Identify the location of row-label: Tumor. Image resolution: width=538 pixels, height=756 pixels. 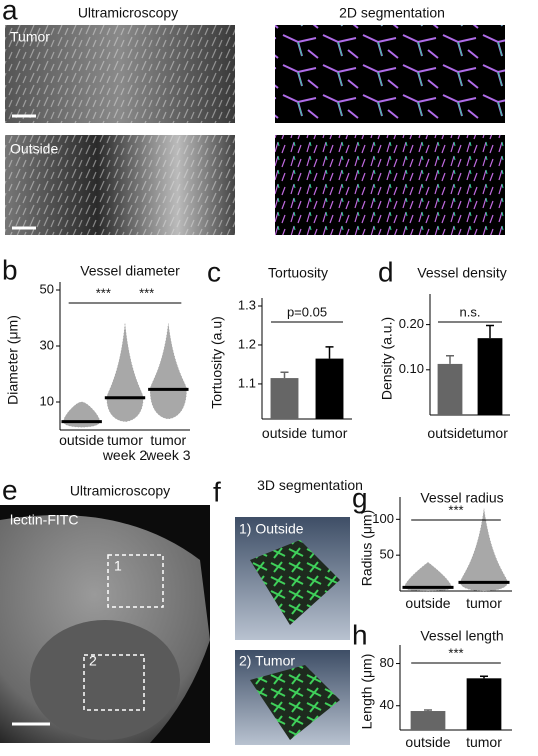
(30, 37).